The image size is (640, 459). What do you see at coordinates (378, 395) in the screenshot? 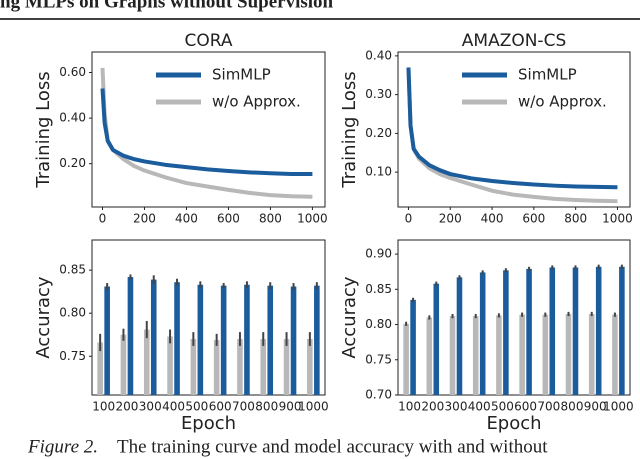
I see `y-tick-label: 0.70` at bounding box center [378, 395].